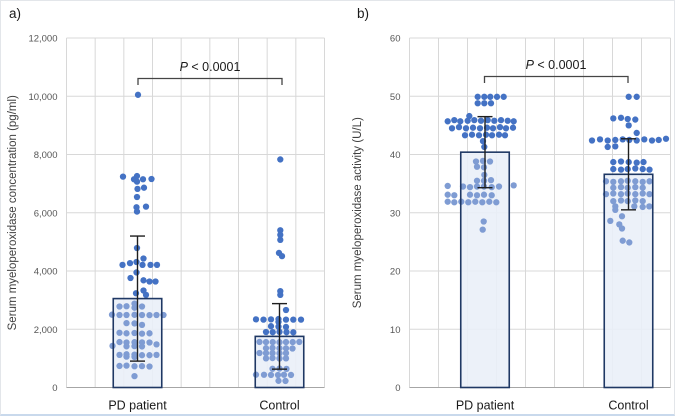 This screenshot has height=416, width=675. What do you see at coordinates (397, 388) in the screenshot?
I see `y-tick-label: 0` at bounding box center [397, 388].